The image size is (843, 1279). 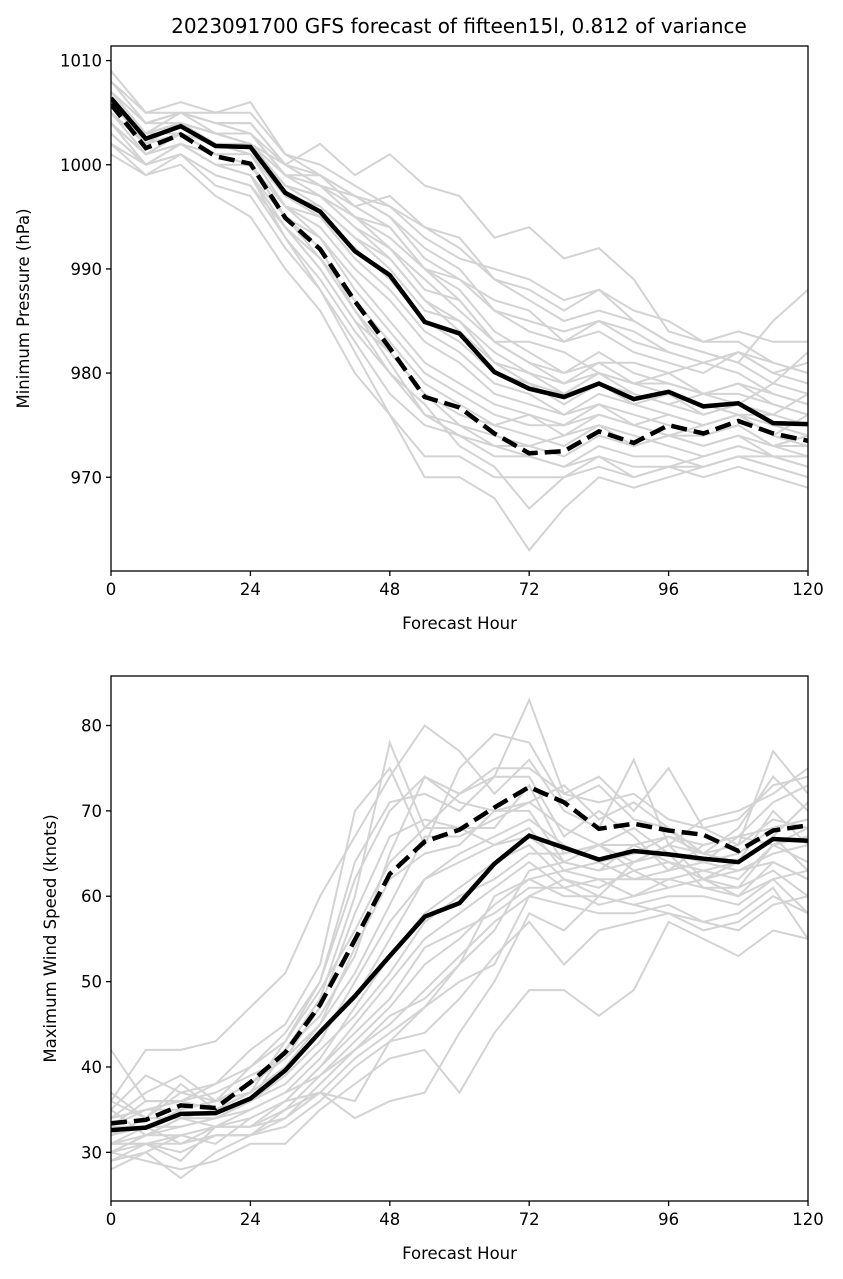 I want to click on wind-x-axis-label: Forecast Hour, so click(x=459, y=1253).